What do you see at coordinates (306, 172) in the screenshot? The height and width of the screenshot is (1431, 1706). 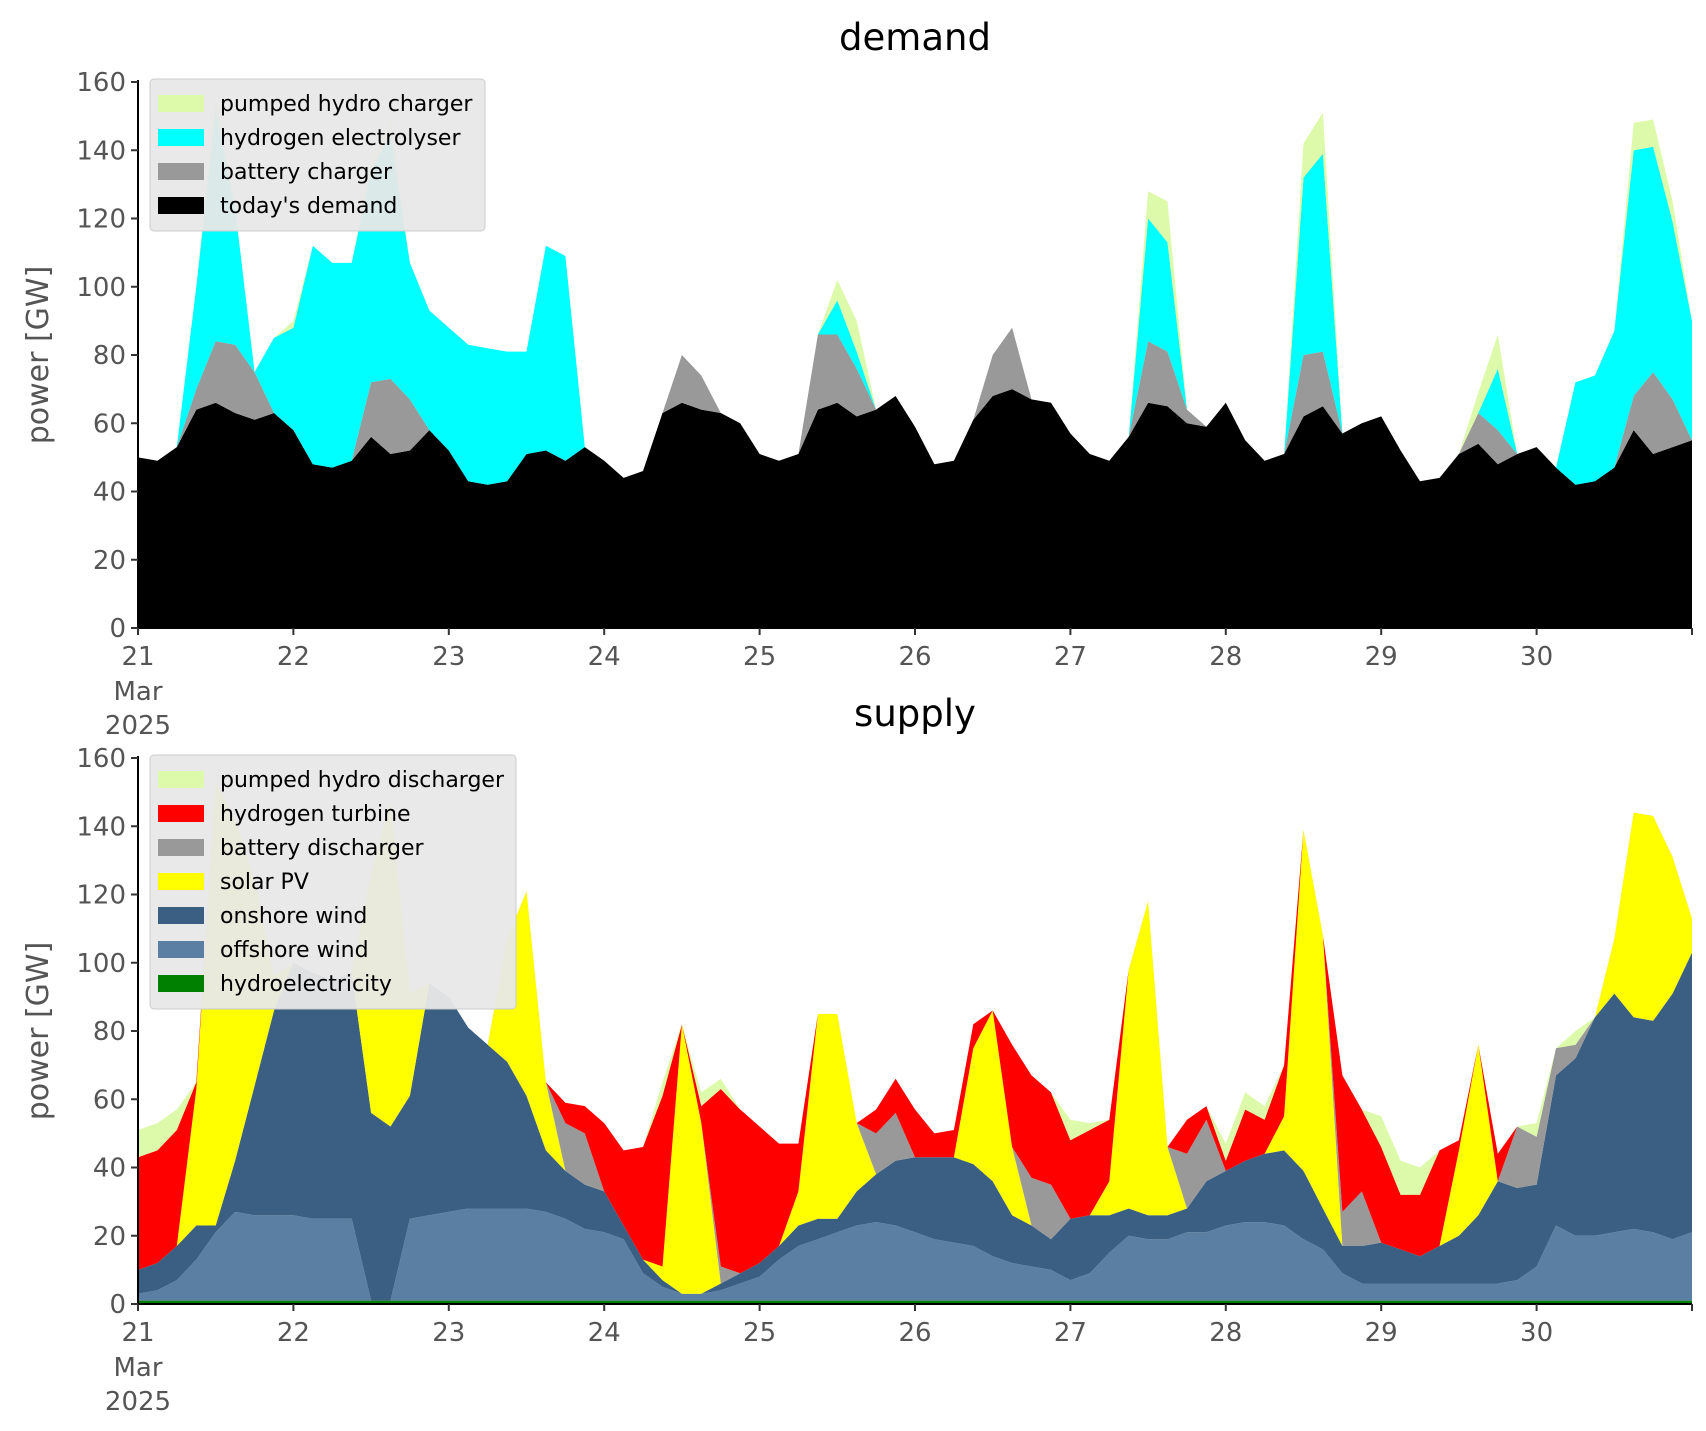 I see `legend-label: battery charger` at bounding box center [306, 172].